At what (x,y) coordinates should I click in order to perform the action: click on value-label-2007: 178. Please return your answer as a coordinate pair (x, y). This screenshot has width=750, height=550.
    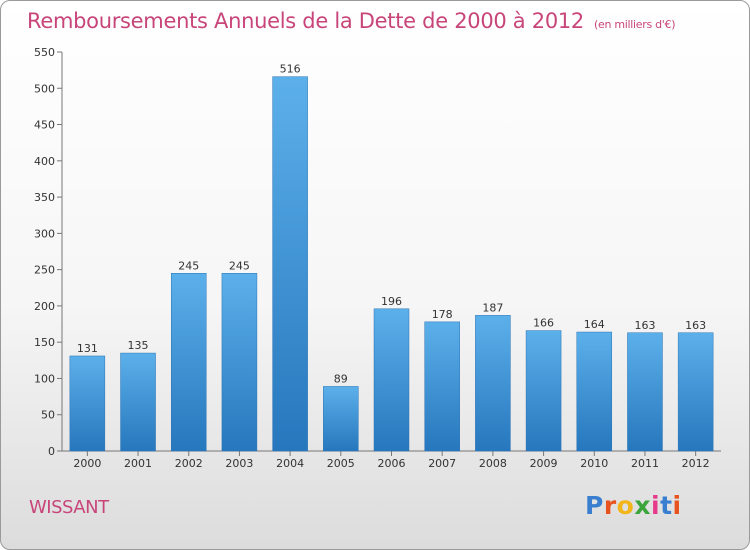
    Looking at the image, I should click on (442, 314).